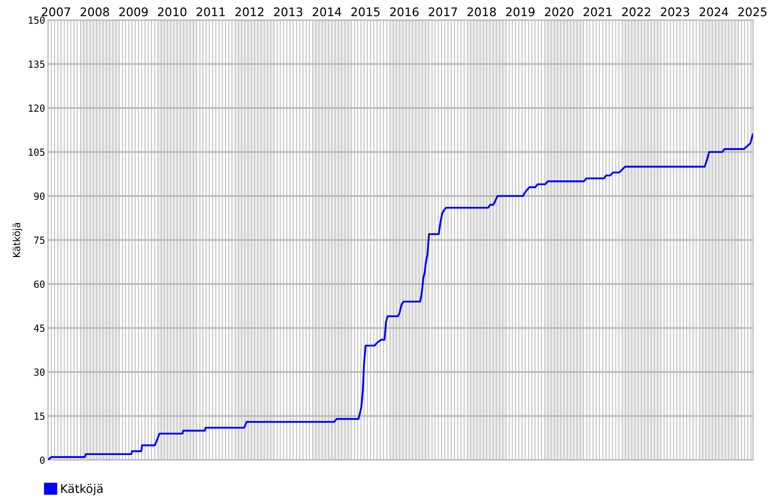  What do you see at coordinates (249, 11) in the screenshot?
I see `x-tick-label: 2012` at bounding box center [249, 11].